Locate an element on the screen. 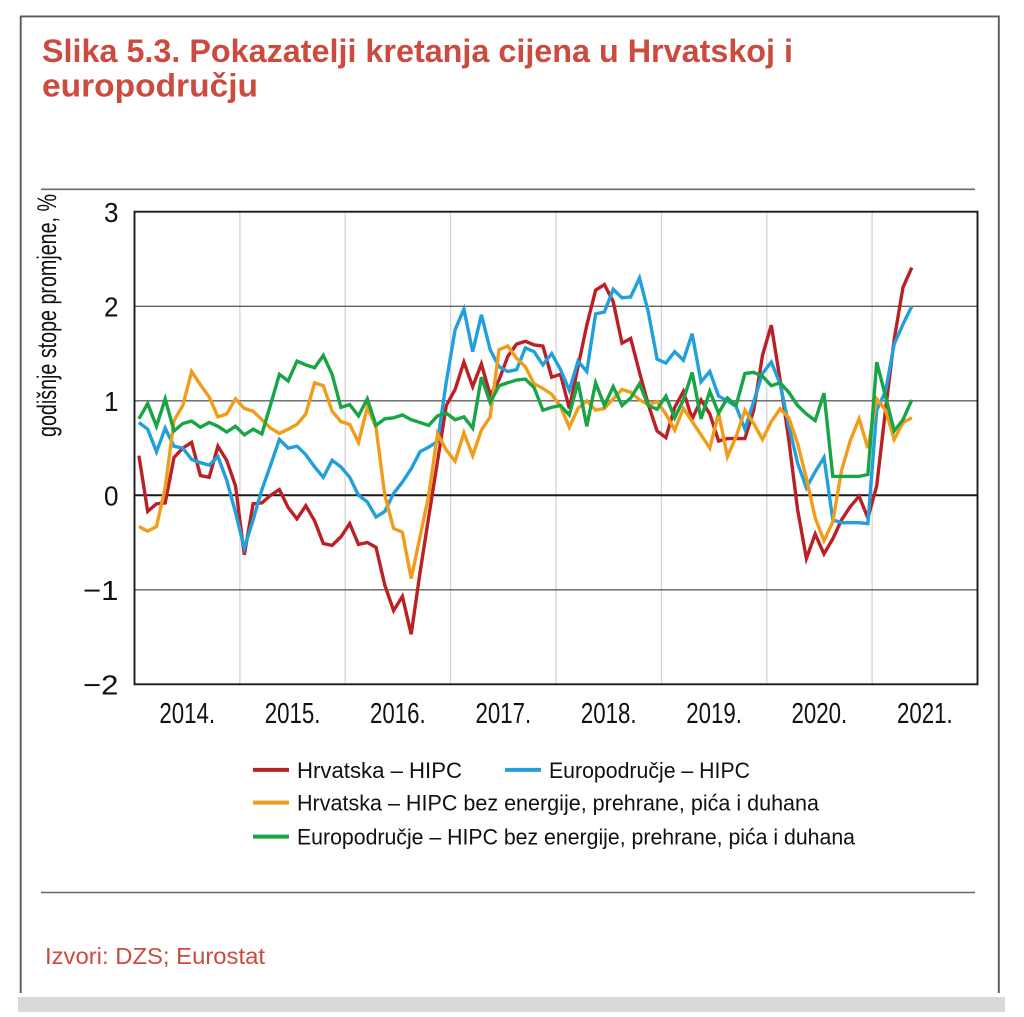  svg-text: 2018. is located at coordinates (609, 714).